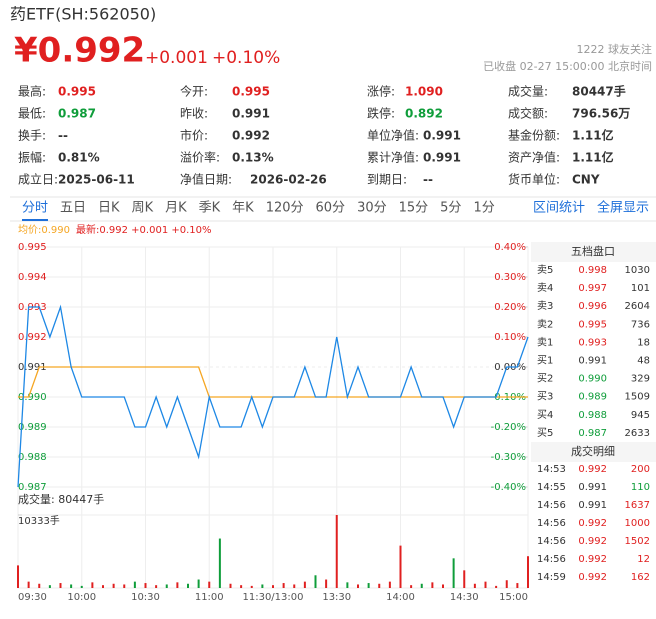 Image resolution: width=656 pixels, height=619 pixels. I want to click on y-tick-label: 0.992, so click(32, 337).